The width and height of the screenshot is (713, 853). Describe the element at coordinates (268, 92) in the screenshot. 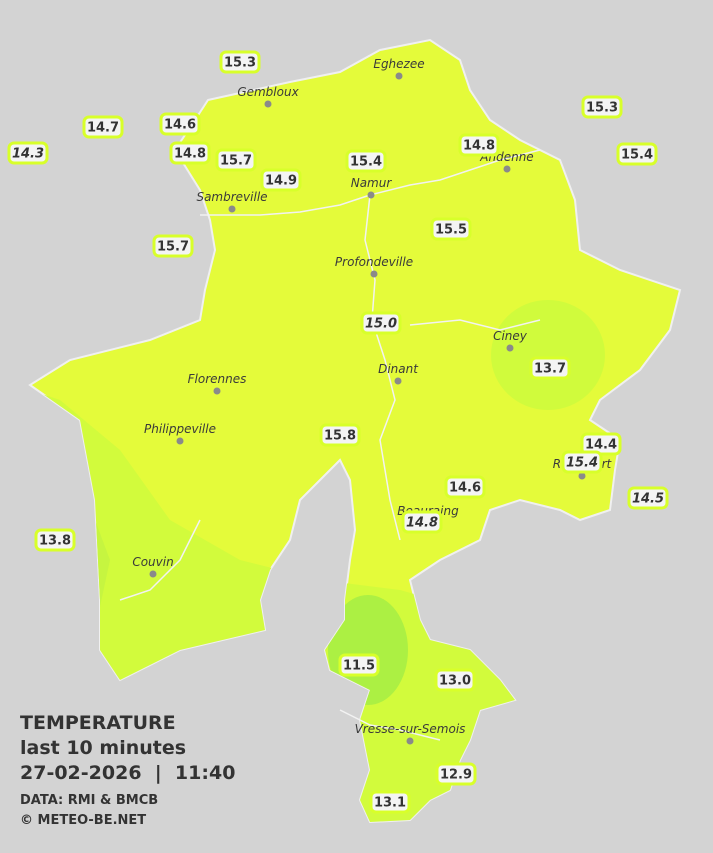

I see `city-label: Gembloux` at that location.